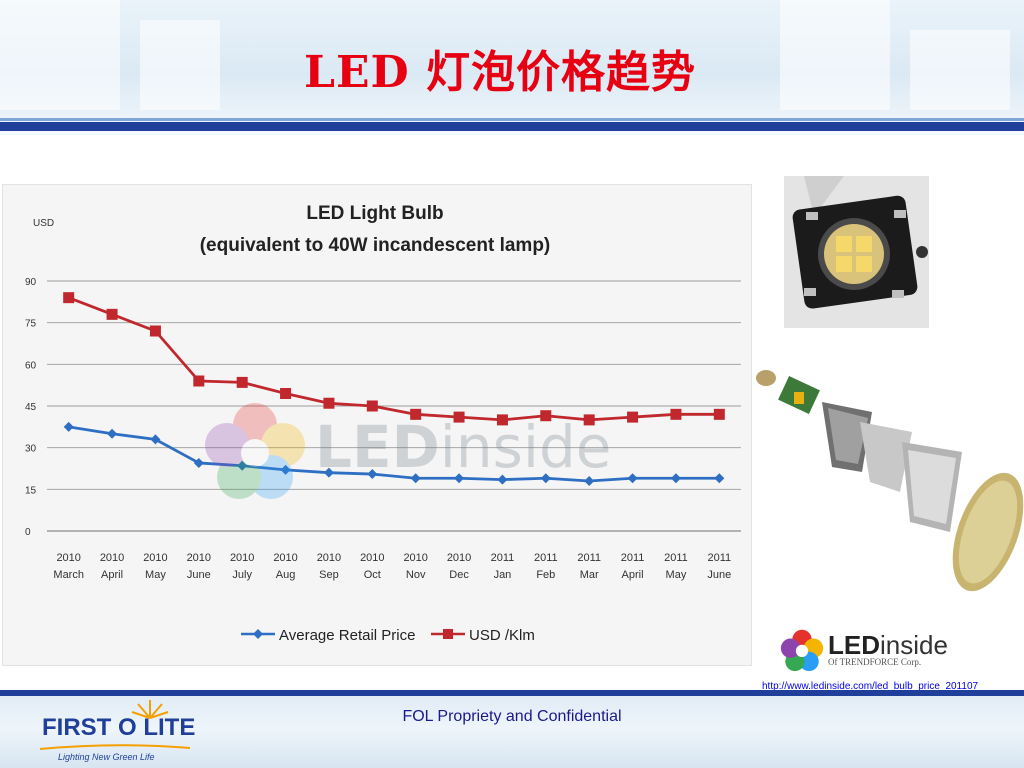  I want to click on y-tick-labels: 0 15 30 45 60 75 90, so click(31, 407).